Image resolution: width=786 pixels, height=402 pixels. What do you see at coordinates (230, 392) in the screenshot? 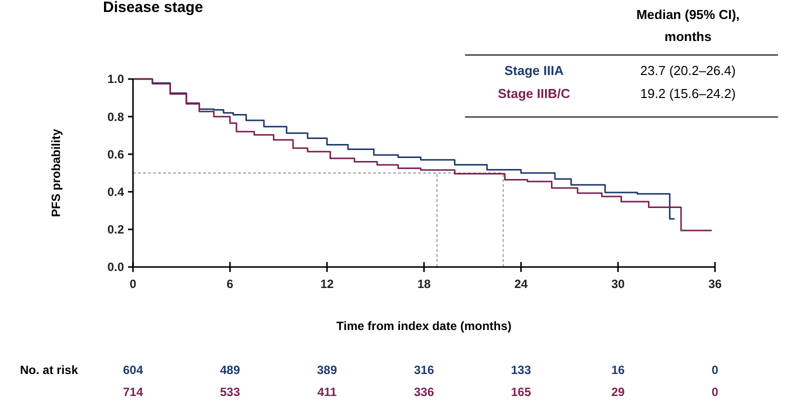
I see `text: 533` at bounding box center [230, 392].